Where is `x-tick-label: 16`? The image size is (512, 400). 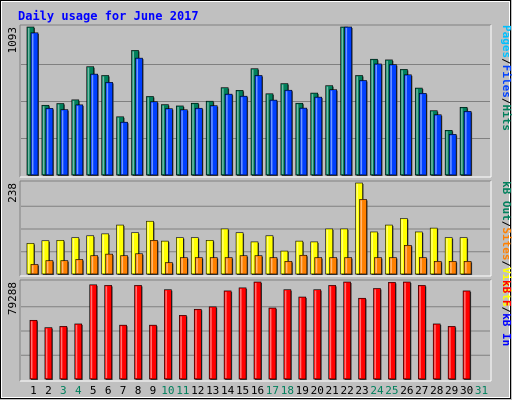 x-tick-label: 16 is located at coordinates (257, 390).